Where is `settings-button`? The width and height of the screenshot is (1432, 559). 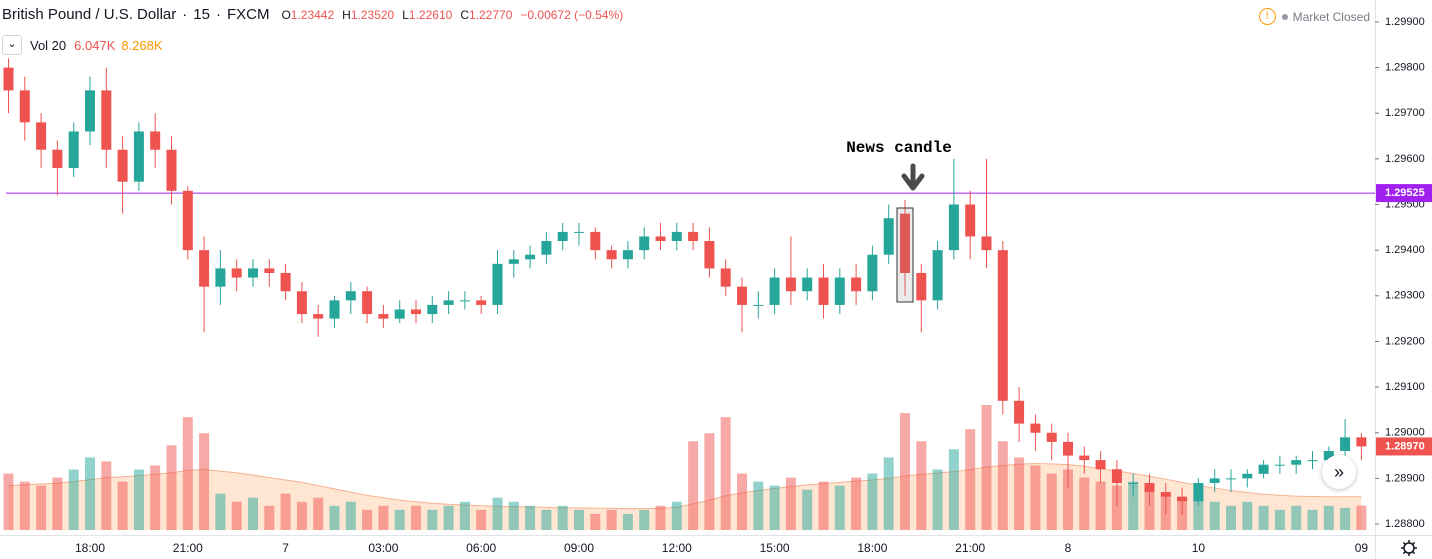
settings-button is located at coordinates (1409, 548).